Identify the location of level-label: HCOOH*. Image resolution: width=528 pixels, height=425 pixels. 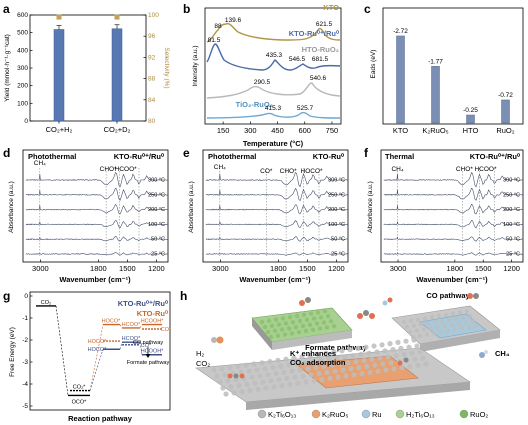
(152, 322).